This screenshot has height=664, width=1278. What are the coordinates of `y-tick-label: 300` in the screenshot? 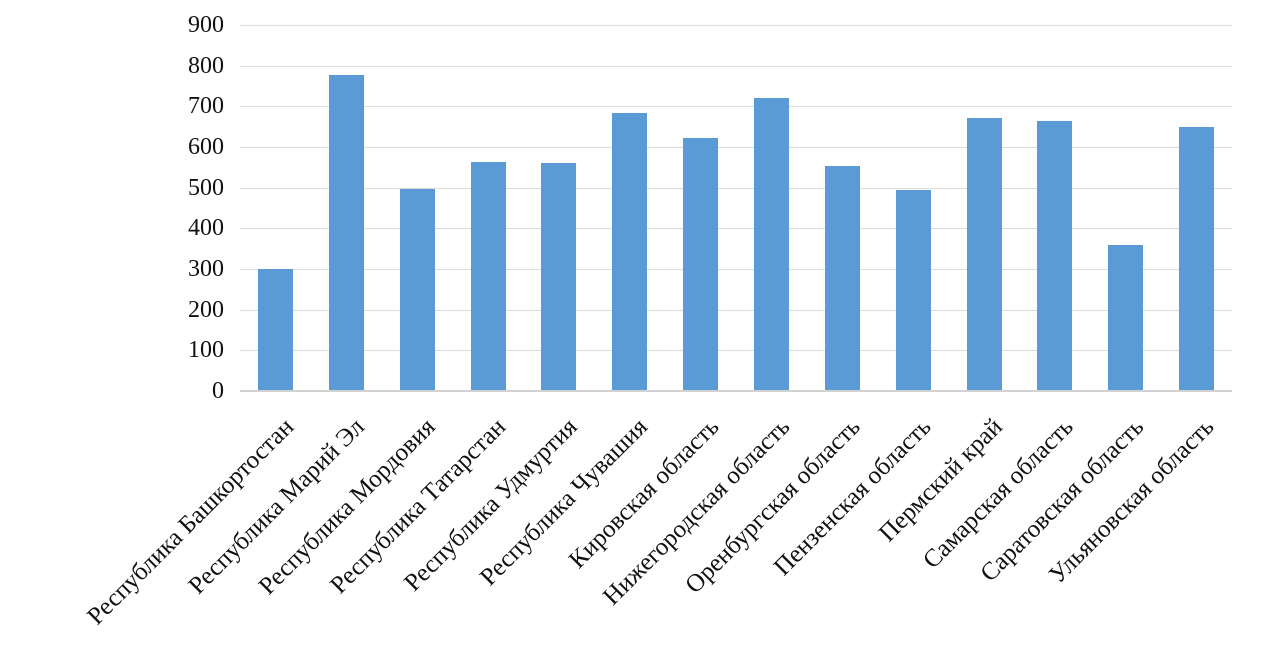 It's located at (206, 269).